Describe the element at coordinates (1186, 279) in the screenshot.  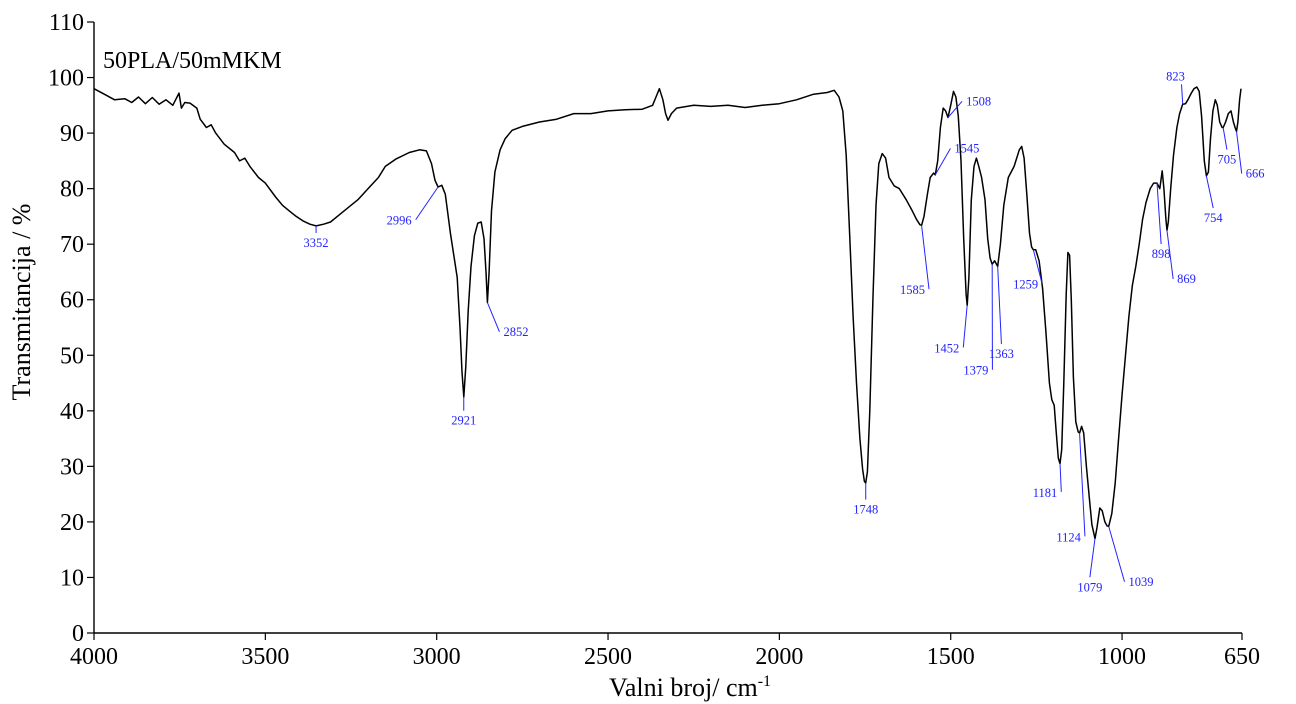
I see `peak-label: 869` at that location.